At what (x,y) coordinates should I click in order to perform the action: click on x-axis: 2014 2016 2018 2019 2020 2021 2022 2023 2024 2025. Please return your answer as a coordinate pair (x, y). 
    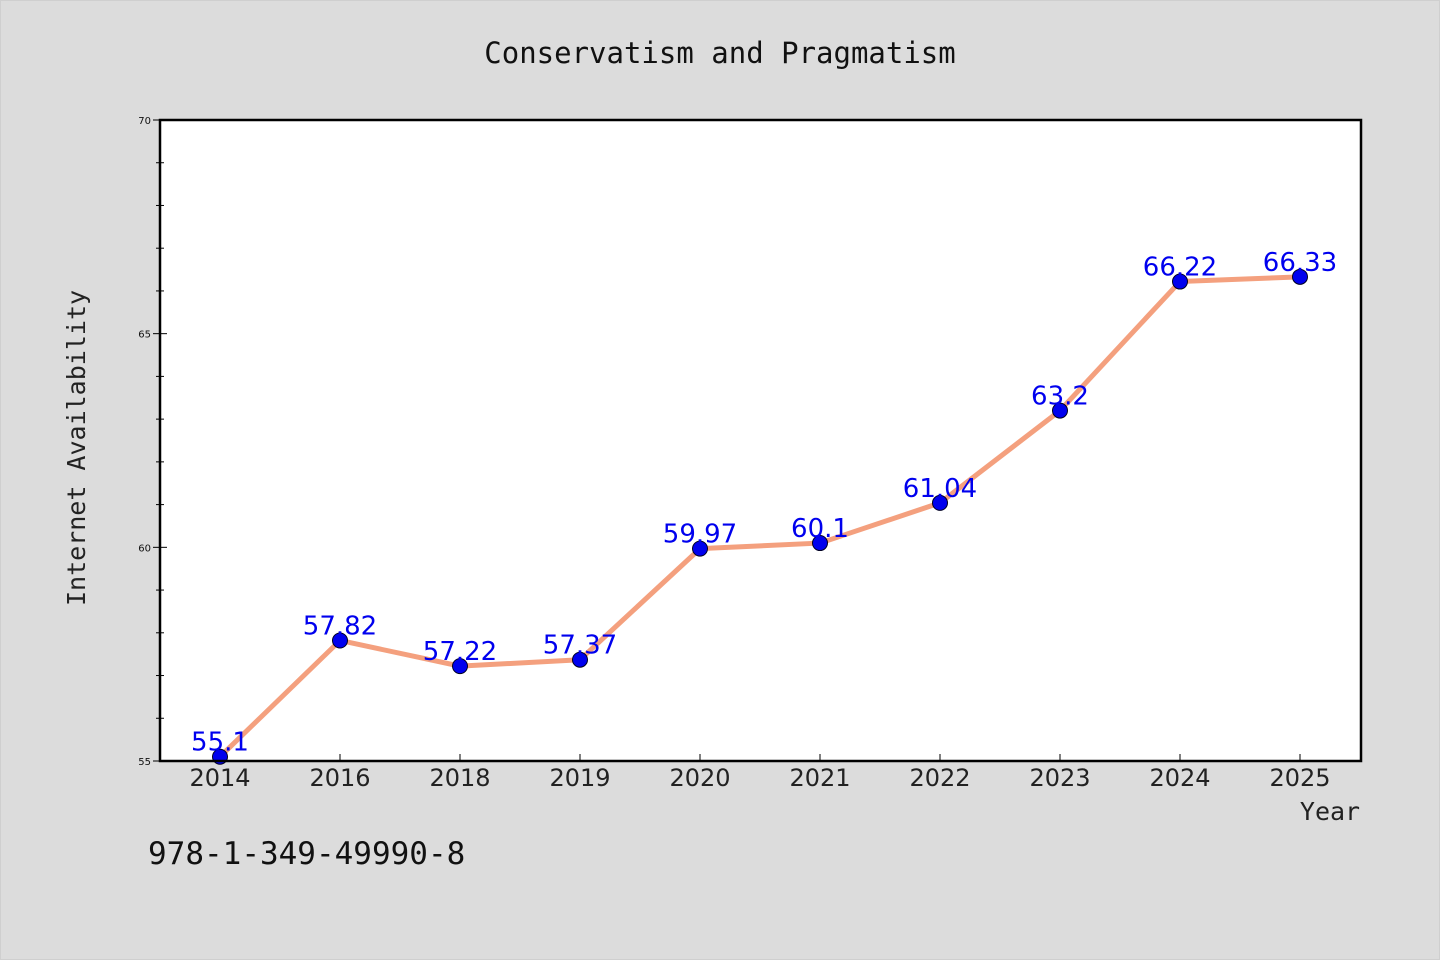
    Looking at the image, I should click on (760, 773).